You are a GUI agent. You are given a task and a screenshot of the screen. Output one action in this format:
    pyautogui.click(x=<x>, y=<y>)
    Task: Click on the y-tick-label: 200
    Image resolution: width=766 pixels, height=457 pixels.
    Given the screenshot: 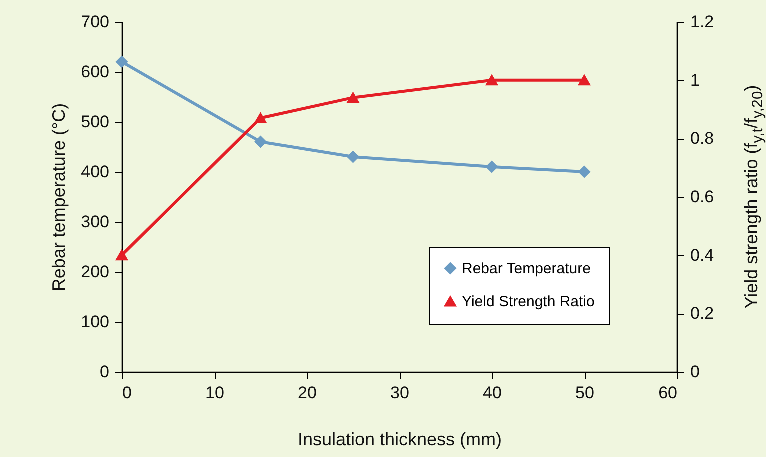 What is the action you would take?
    pyautogui.click(x=95, y=272)
    